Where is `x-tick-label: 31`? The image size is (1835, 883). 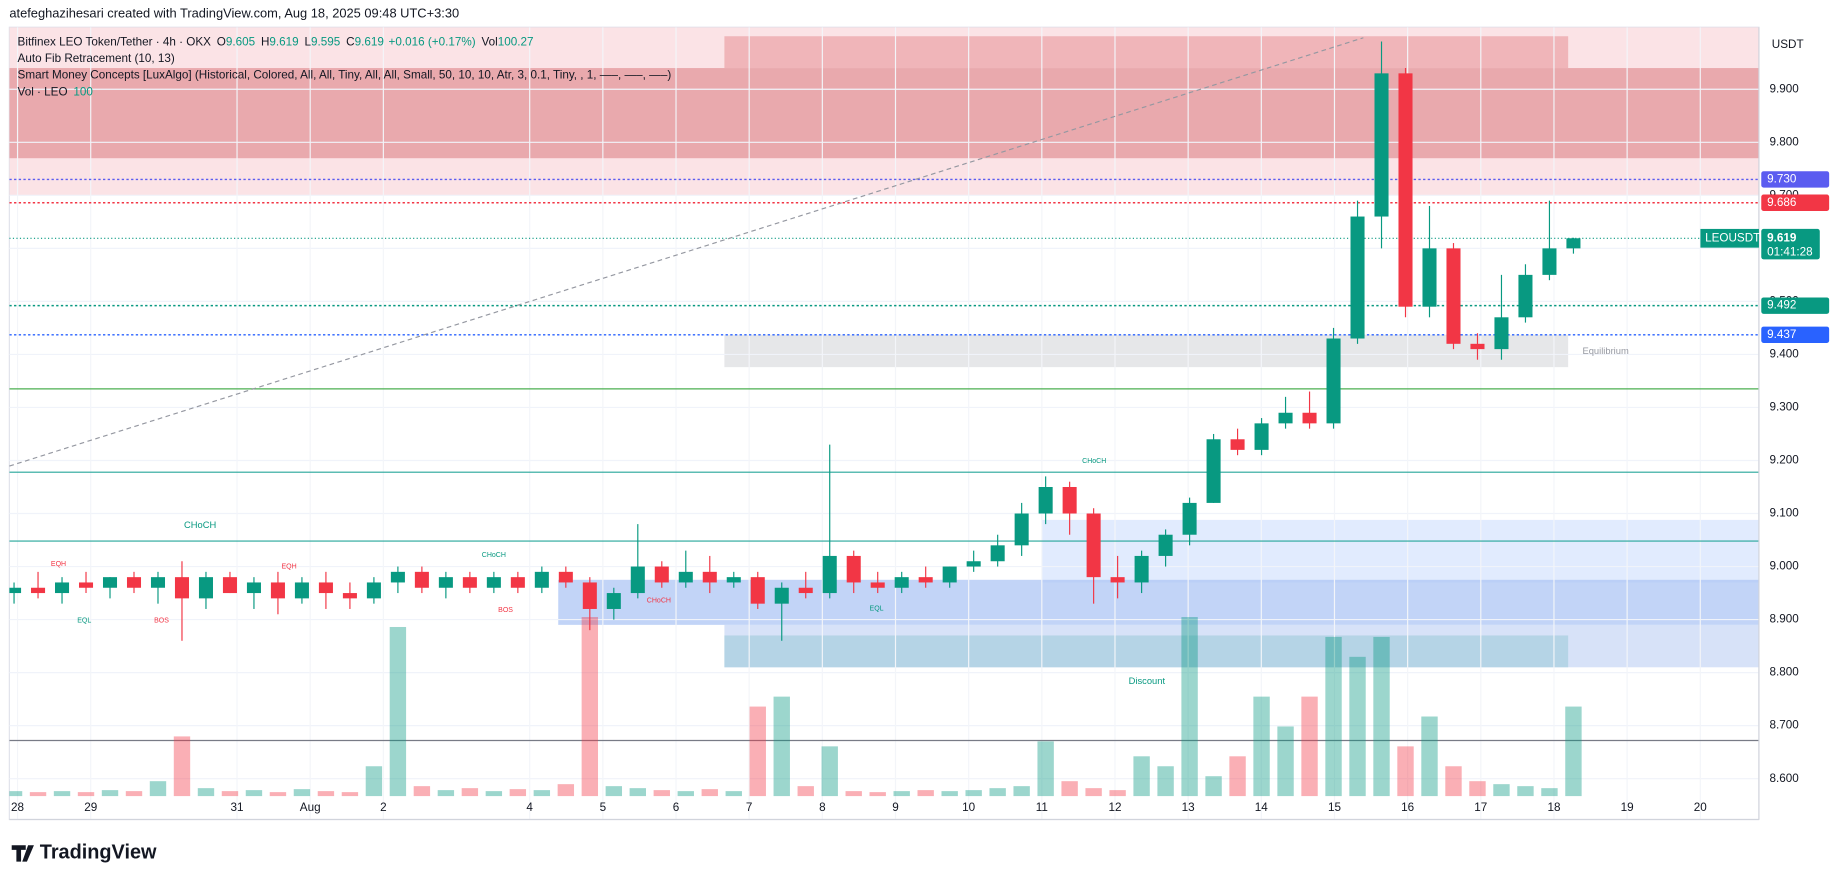
x-tick-label: 31 is located at coordinates (237, 807).